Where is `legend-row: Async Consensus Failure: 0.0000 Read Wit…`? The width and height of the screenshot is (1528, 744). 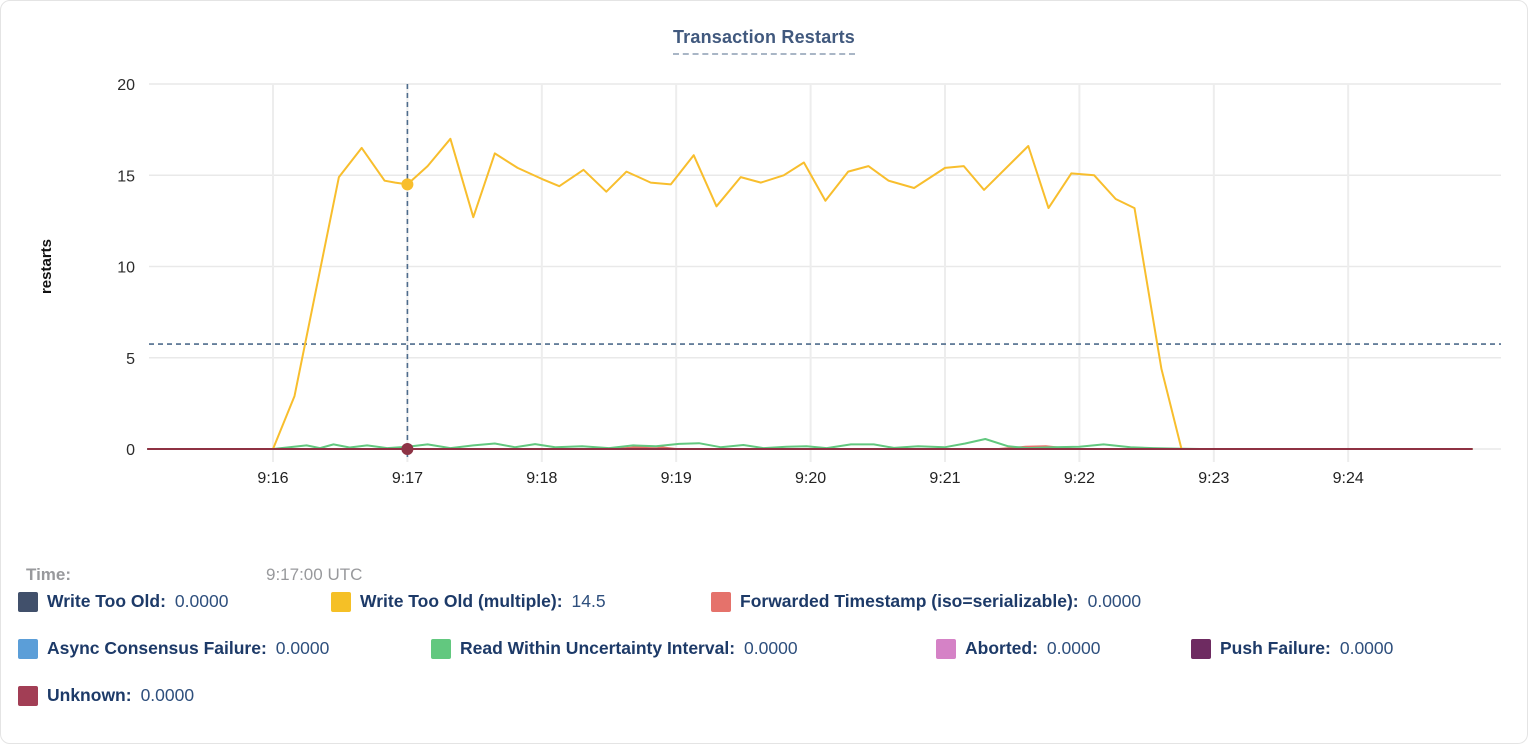 legend-row: Async Consensus Failure: 0.0000 Read Wit… is located at coordinates (764, 651).